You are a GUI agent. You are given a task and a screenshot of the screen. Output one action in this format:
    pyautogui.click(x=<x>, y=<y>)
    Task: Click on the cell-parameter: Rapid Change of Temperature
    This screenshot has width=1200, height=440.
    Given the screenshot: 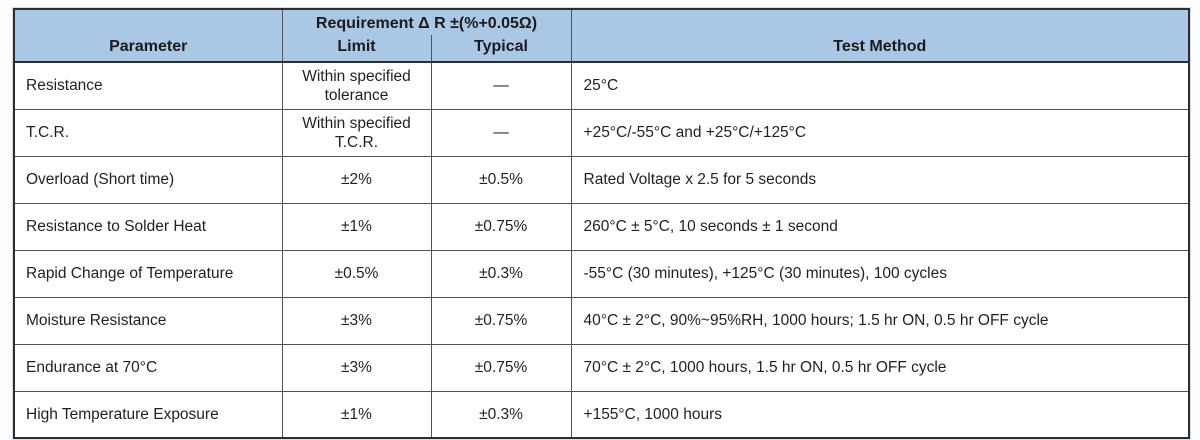 What is the action you would take?
    pyautogui.click(x=148, y=273)
    